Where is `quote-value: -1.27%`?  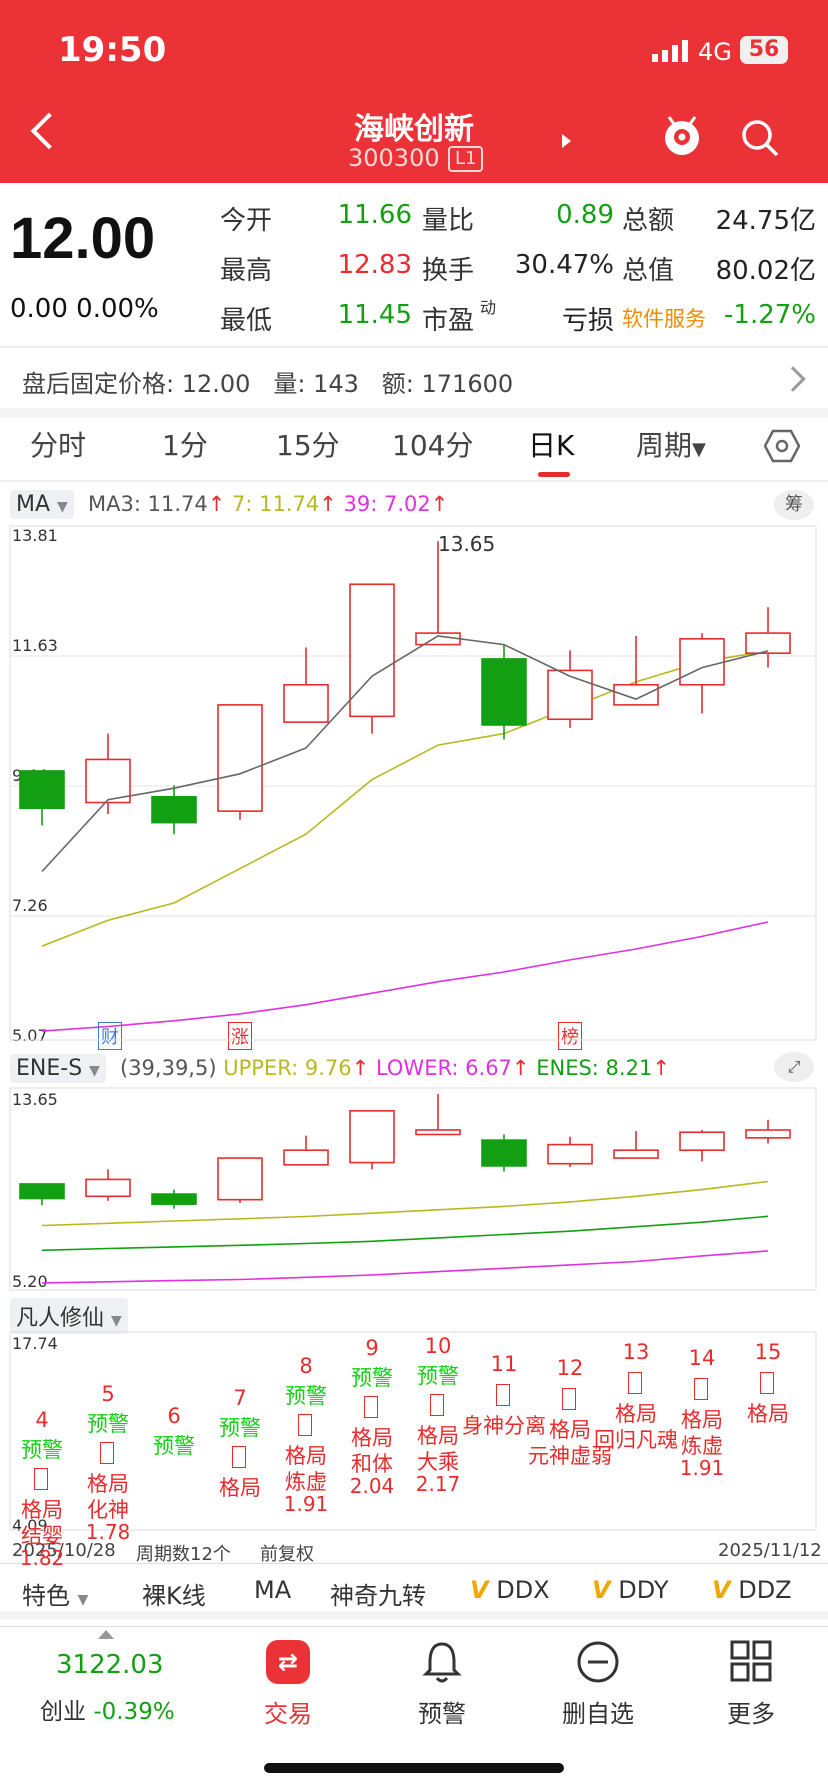 quote-value: -1.27% is located at coordinates (770, 315).